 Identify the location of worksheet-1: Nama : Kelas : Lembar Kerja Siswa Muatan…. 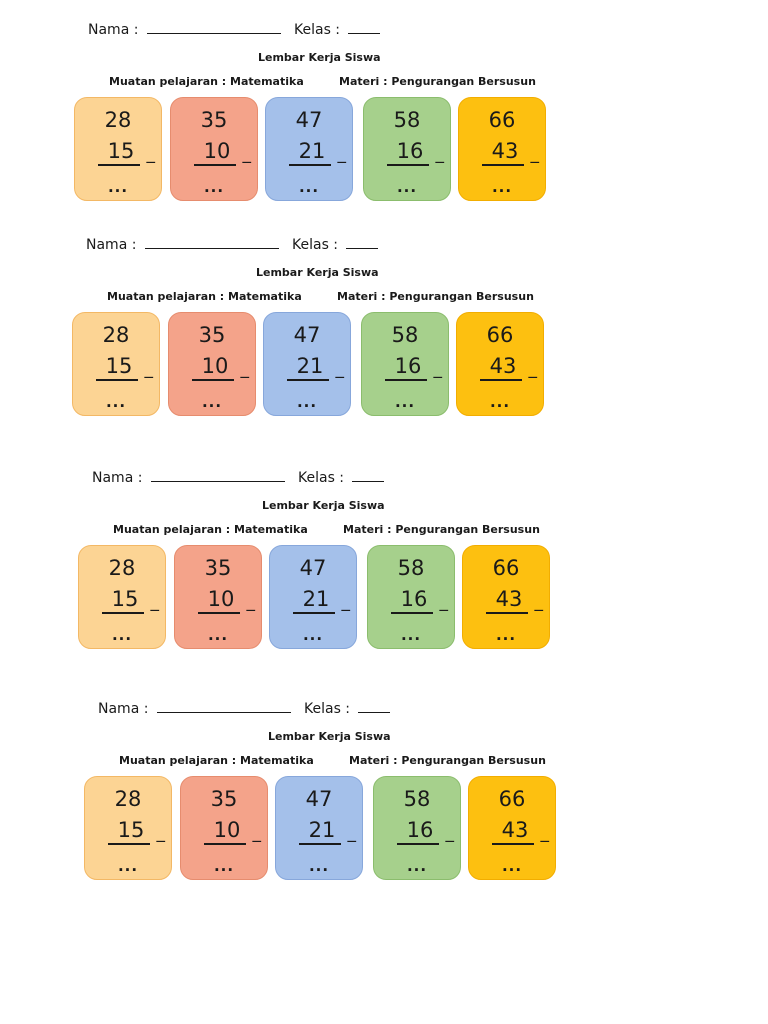
(334, 122).